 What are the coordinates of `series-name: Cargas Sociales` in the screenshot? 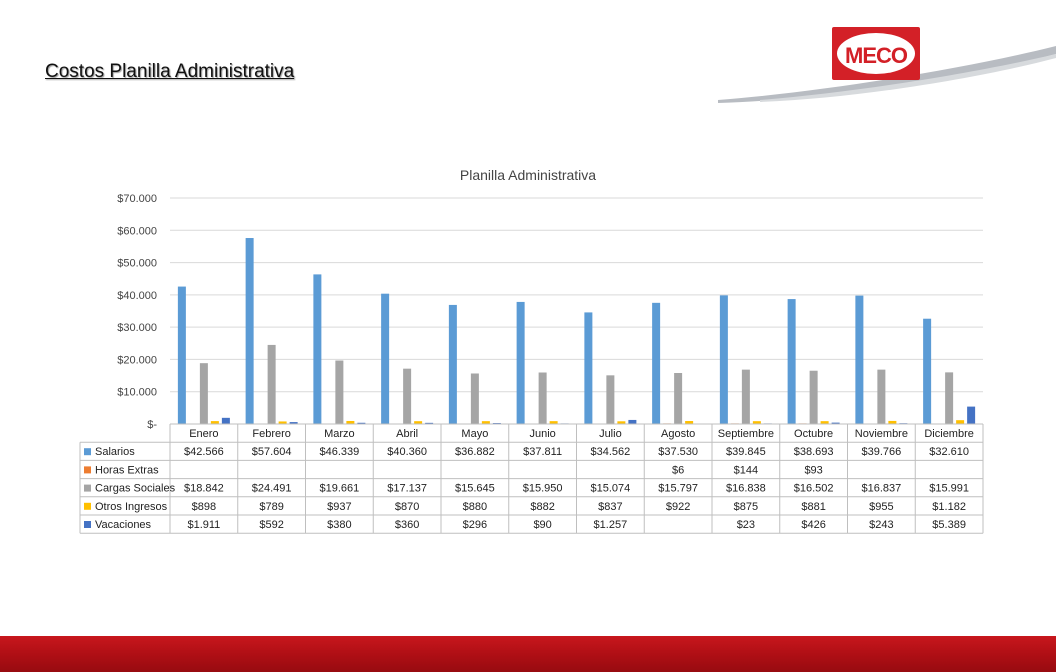 It's located at (135, 489).